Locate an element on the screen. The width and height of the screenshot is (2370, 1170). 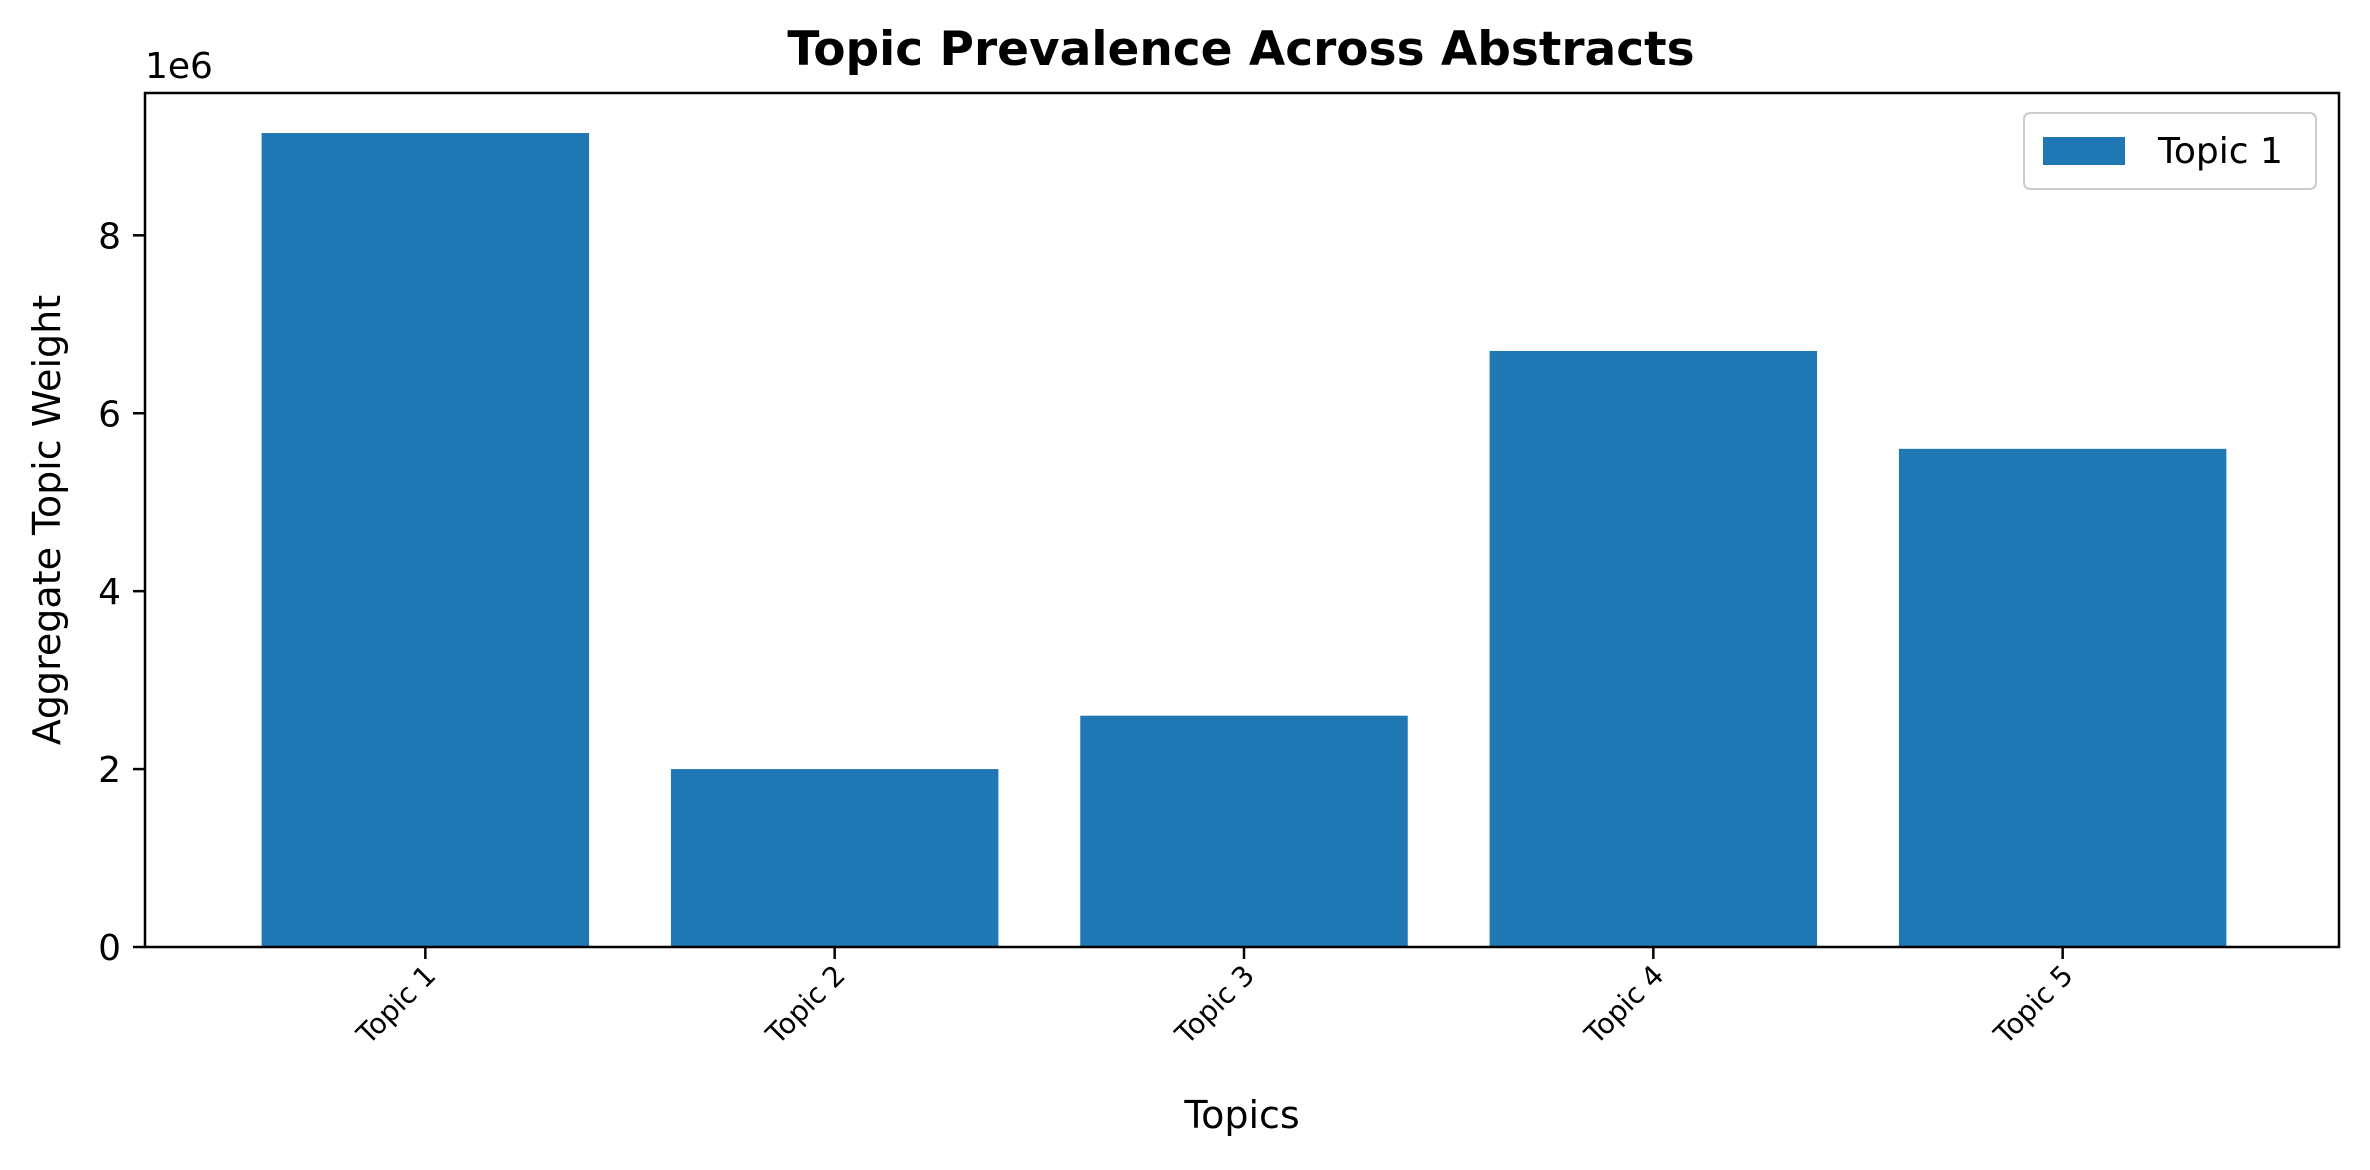
y-tick-label: 2 is located at coordinates (109, 770).